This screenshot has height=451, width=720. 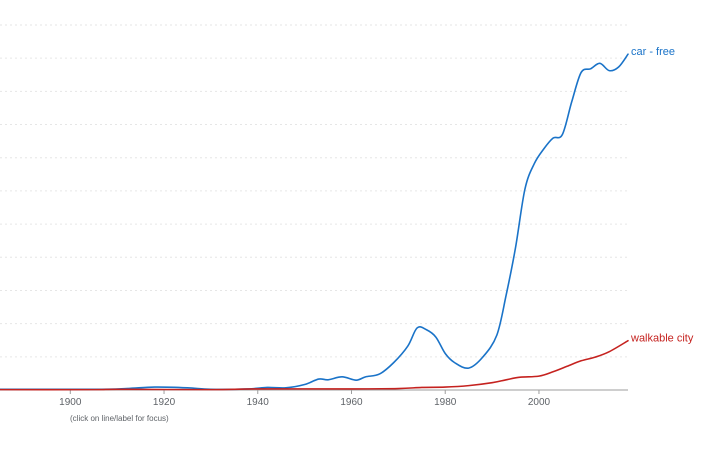 What do you see at coordinates (662, 195) in the screenshot?
I see `series-labels: car - free walkable city` at bounding box center [662, 195].